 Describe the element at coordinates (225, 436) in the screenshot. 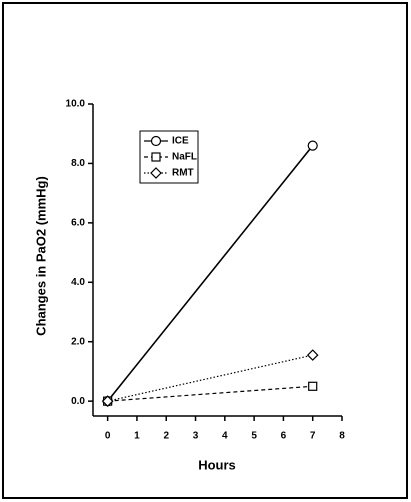

I see `x-tick-label: 4` at that location.